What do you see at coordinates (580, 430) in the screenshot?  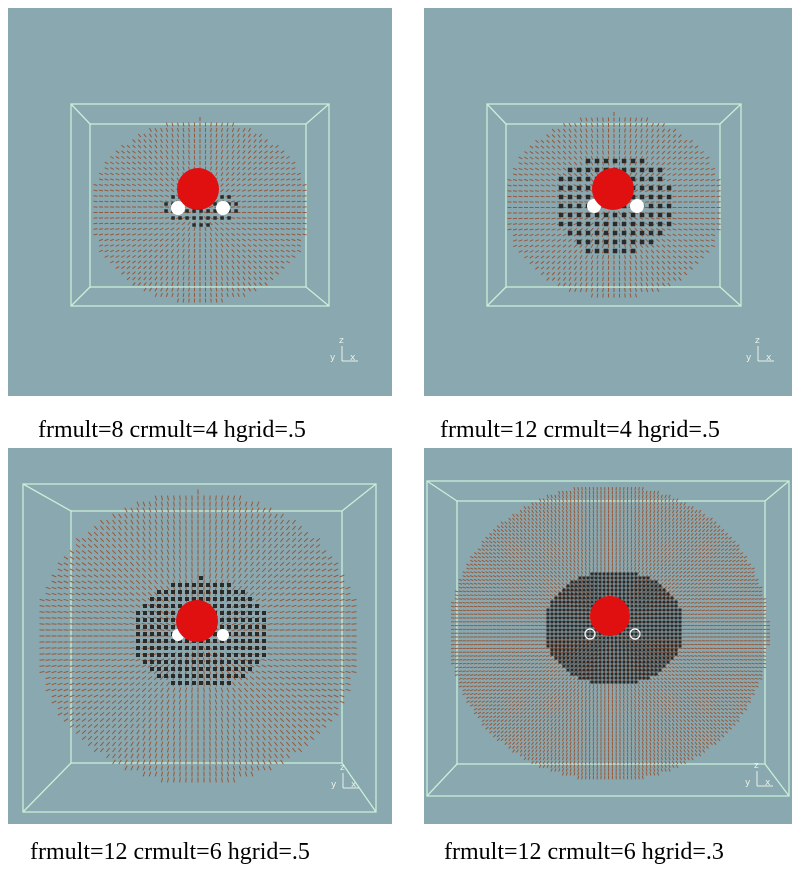 I see `caption-panel-2: frmult=12 crmult=4 hgrid=.5` at bounding box center [580, 430].